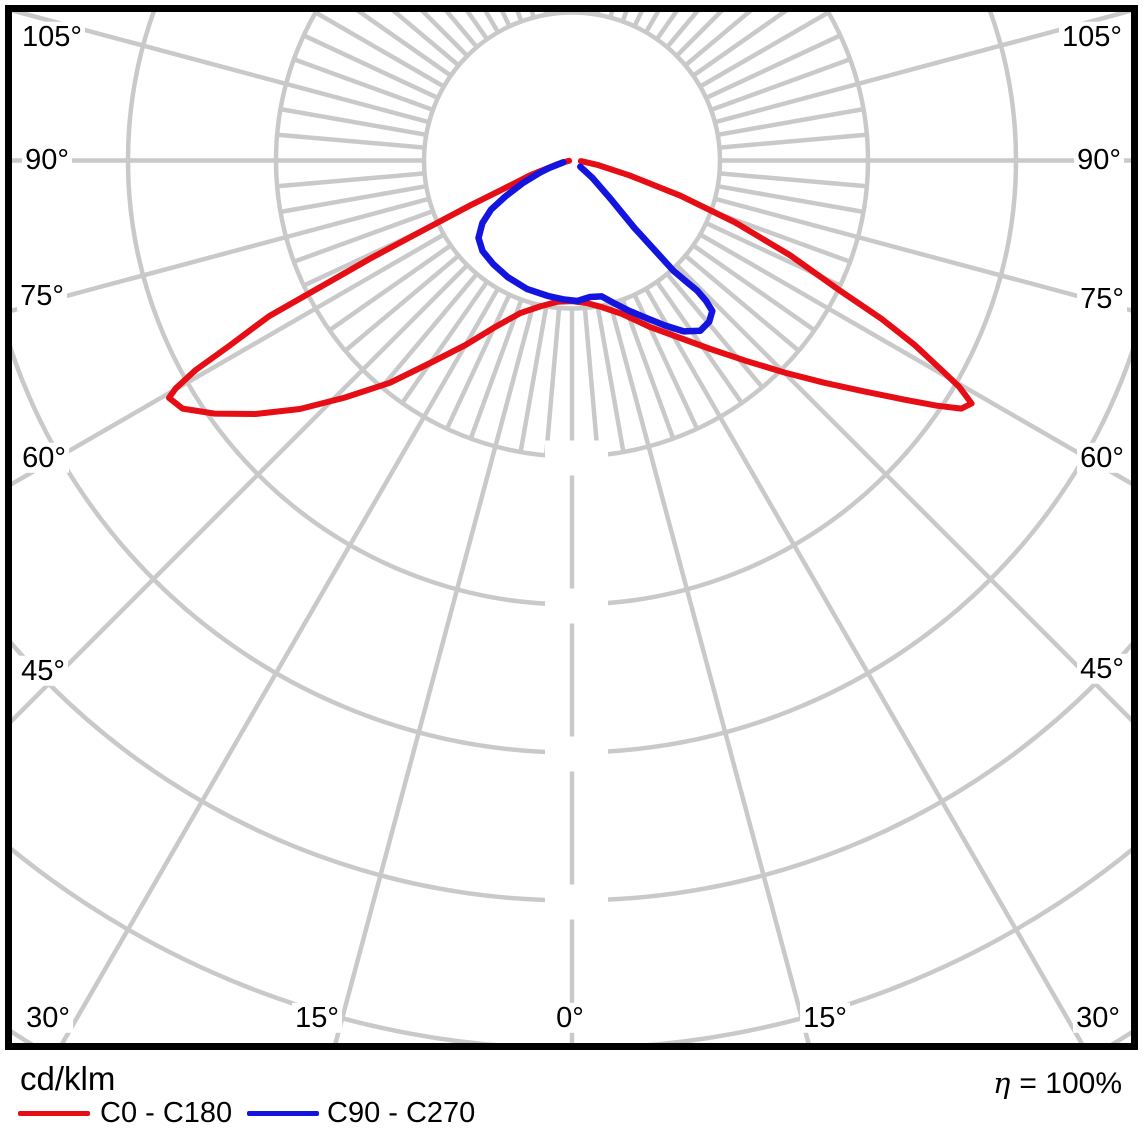 The height and width of the screenshot is (1143, 1143). Describe the element at coordinates (43, 670) in the screenshot. I see `angle-label-left-4: 45°` at that location.